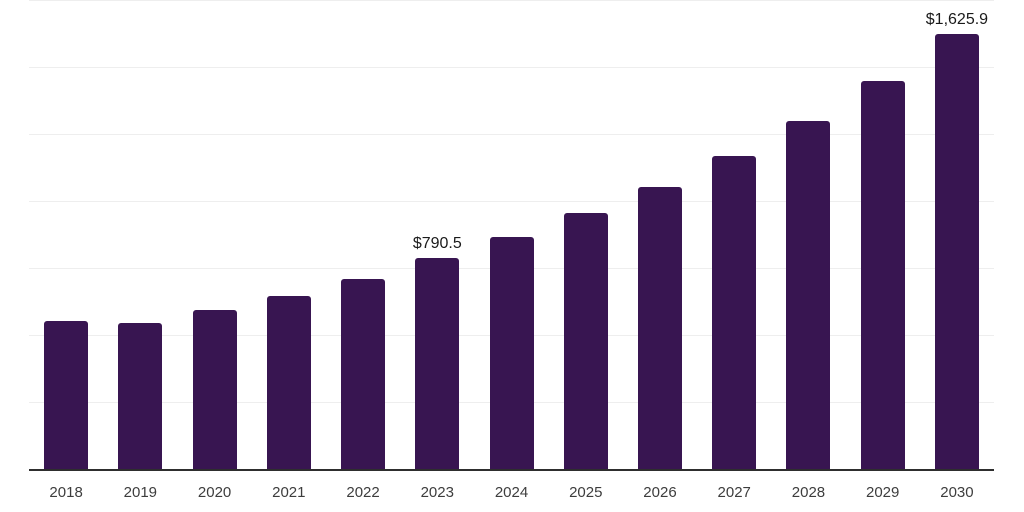 Image resolution: width=1024 pixels, height=512 pixels. Describe the element at coordinates (511, 353) in the screenshot. I see `bar-2024` at that location.